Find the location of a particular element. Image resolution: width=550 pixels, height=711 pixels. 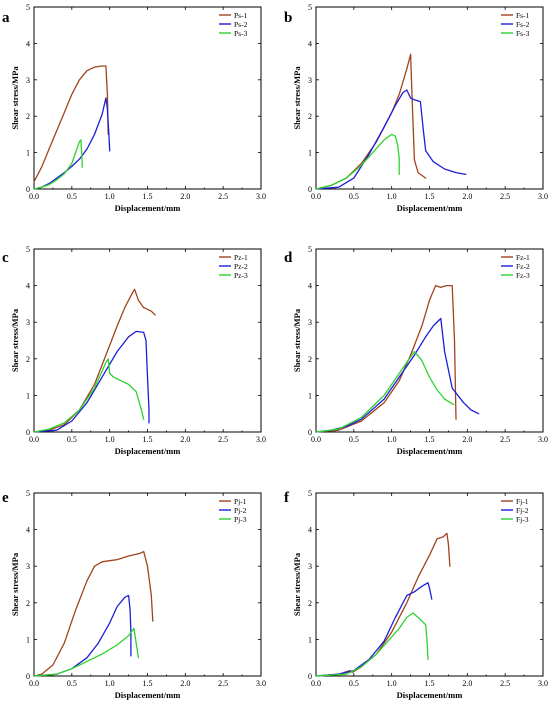

legend-label: Fz-3 is located at coordinates (523, 275).